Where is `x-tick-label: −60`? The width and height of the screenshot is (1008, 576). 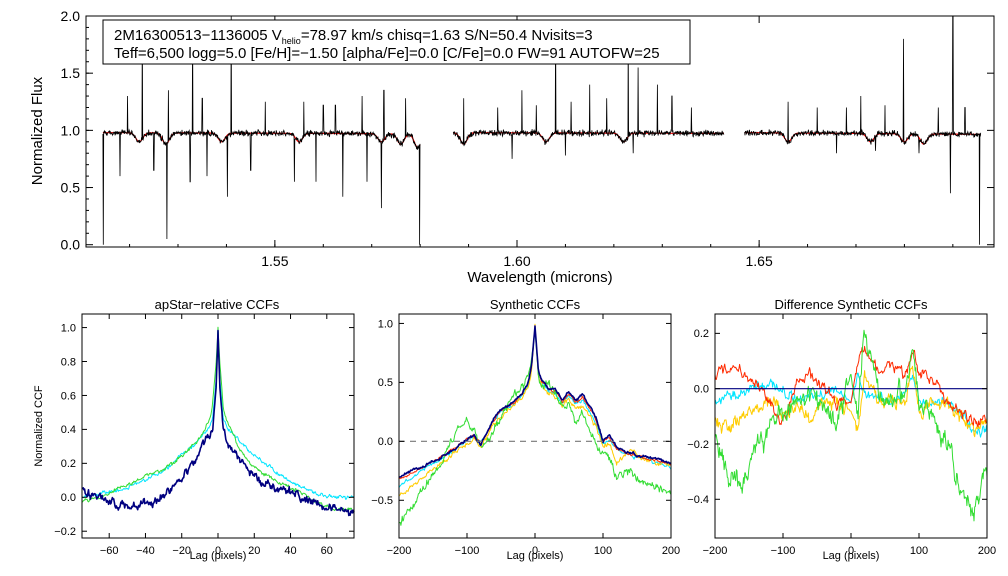
x-tick-label: −60 is located at coordinates (109, 551).